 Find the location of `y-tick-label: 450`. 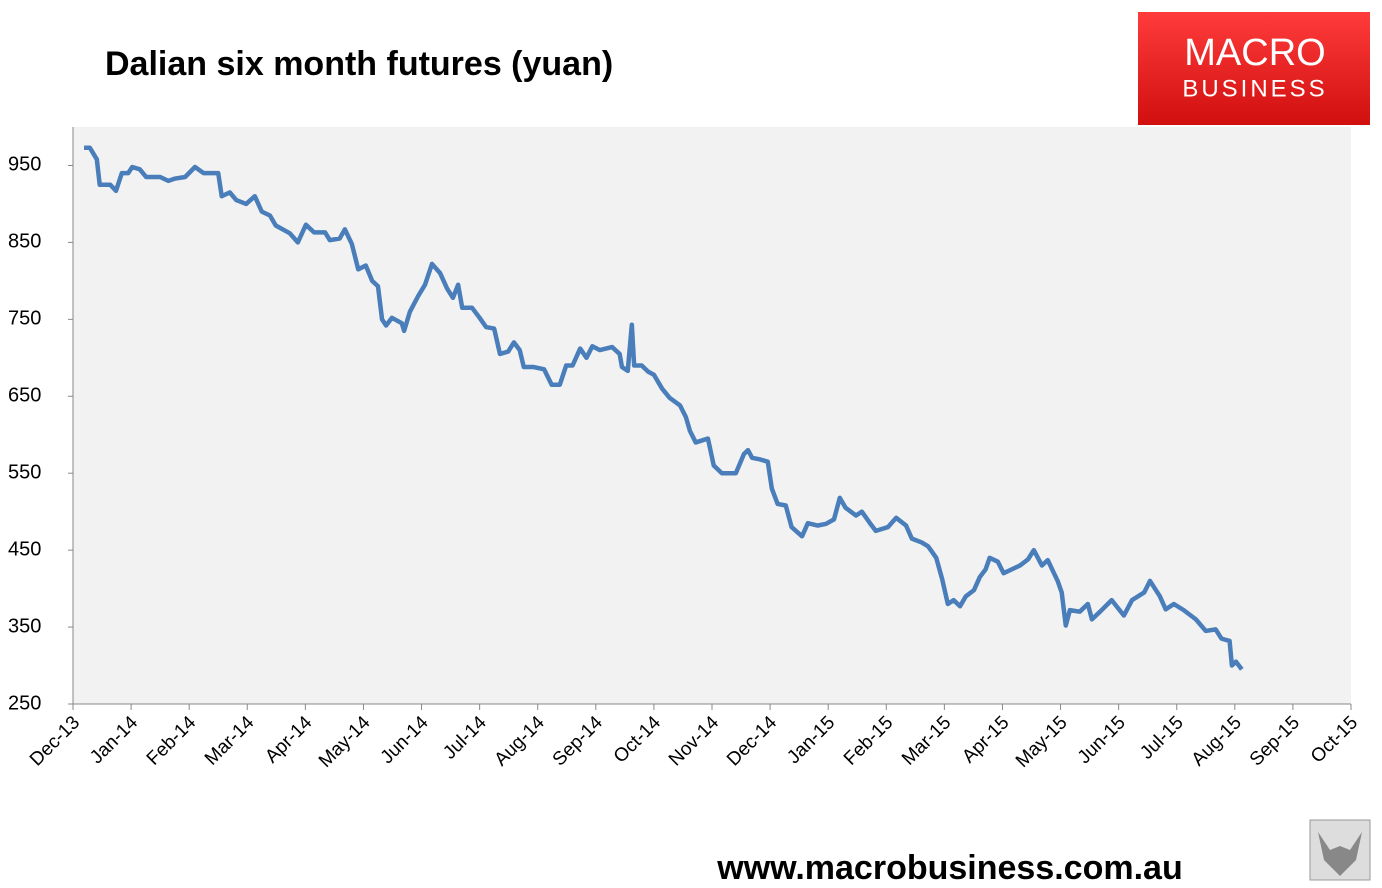

y-tick-label: 450 is located at coordinates (24, 549).